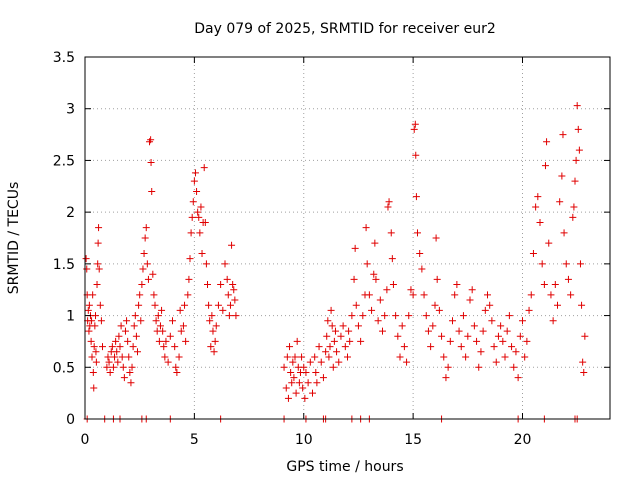 Image resolution: width=640 pixels, height=480 pixels. I want to click on y-tick-label: 3, so click(70, 110).